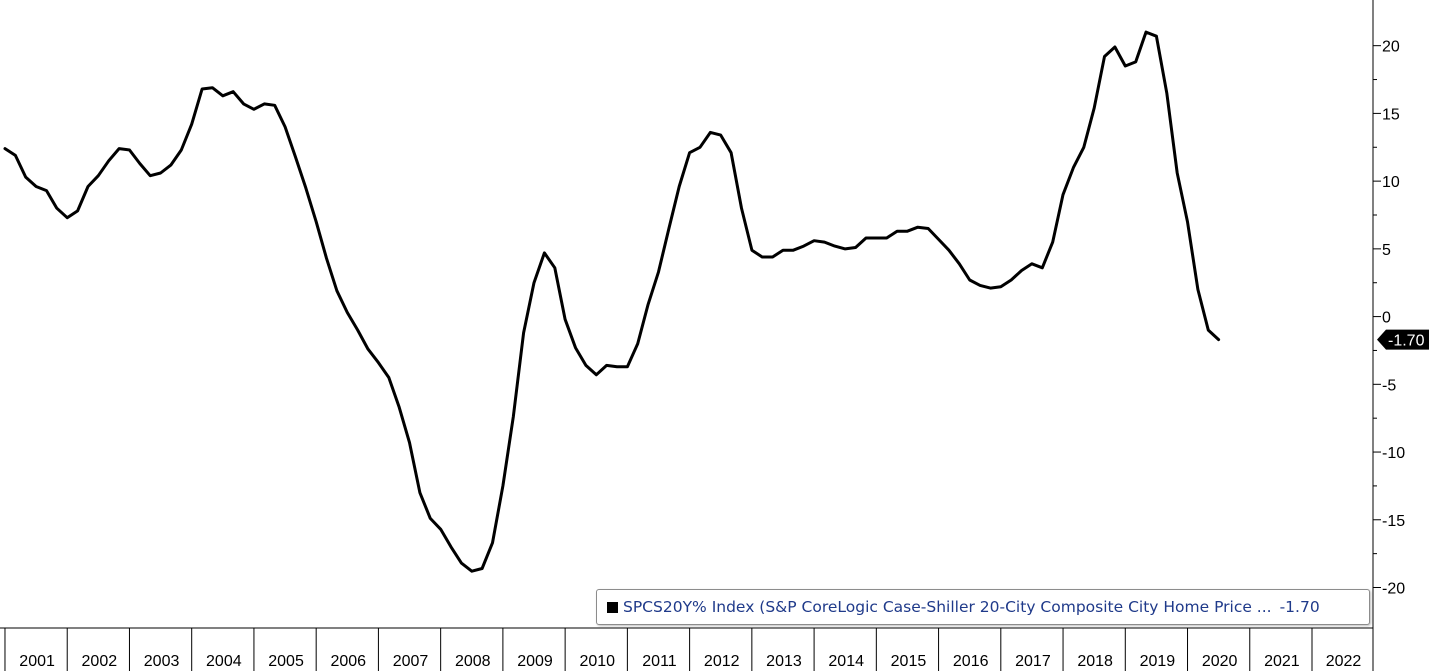 The image size is (1430, 671). Describe the element at coordinates (1282, 661) in the screenshot. I see `x-tick-label: 2021` at that location.